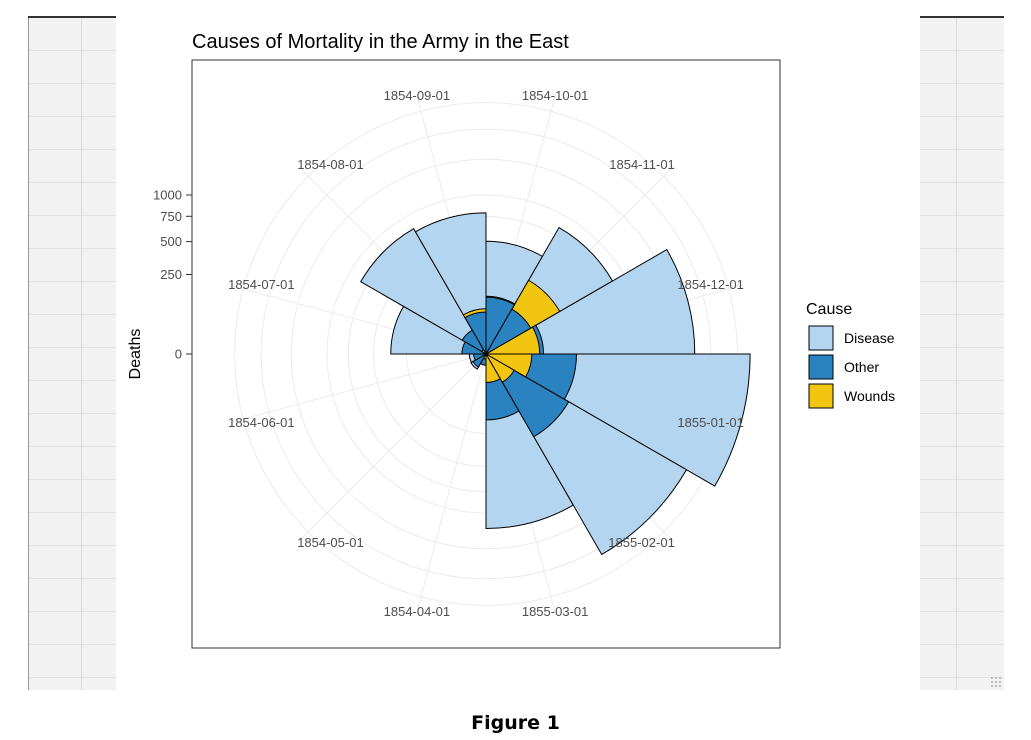 The height and width of the screenshot is (740, 1031). What do you see at coordinates (171, 216) in the screenshot?
I see `y-tick-label: 750` at bounding box center [171, 216].